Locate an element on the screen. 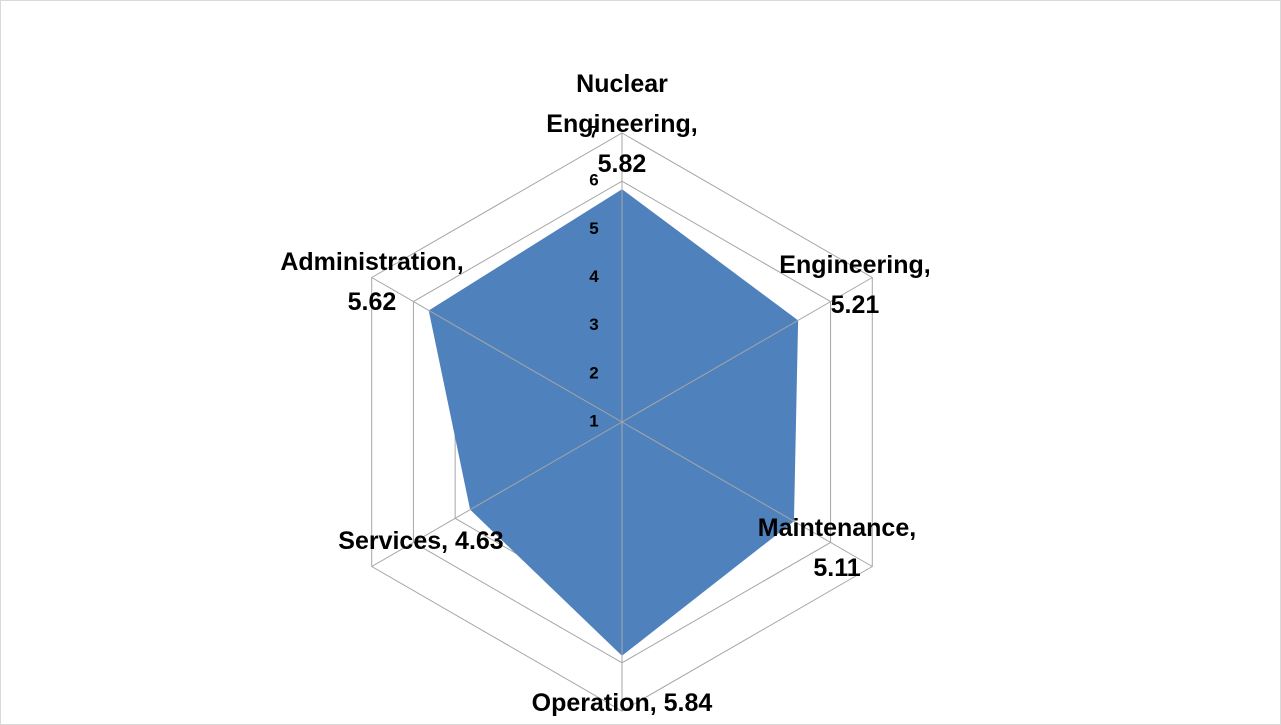 The image size is (1281, 725). data-label: Administration, 5.62 is located at coordinates (372, 282).